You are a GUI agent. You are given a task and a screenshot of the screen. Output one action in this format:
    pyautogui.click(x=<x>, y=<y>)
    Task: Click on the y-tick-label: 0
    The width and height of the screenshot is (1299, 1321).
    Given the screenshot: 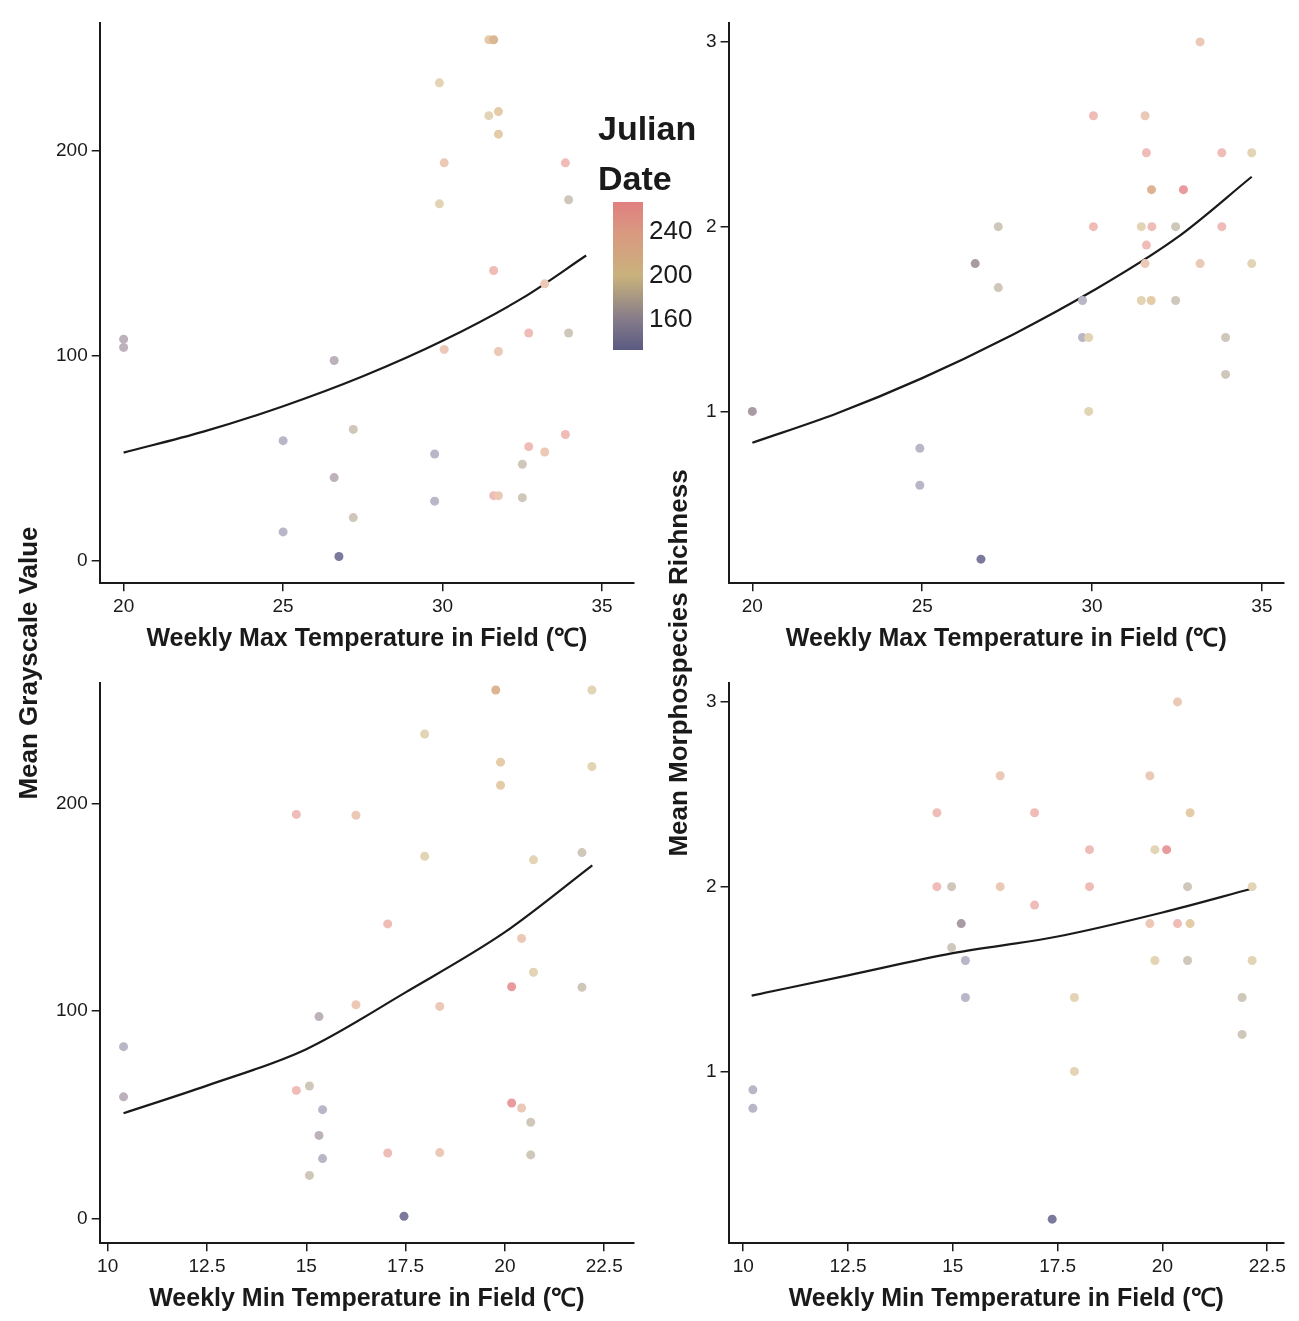 What is the action you would take?
    pyautogui.click(x=82, y=559)
    